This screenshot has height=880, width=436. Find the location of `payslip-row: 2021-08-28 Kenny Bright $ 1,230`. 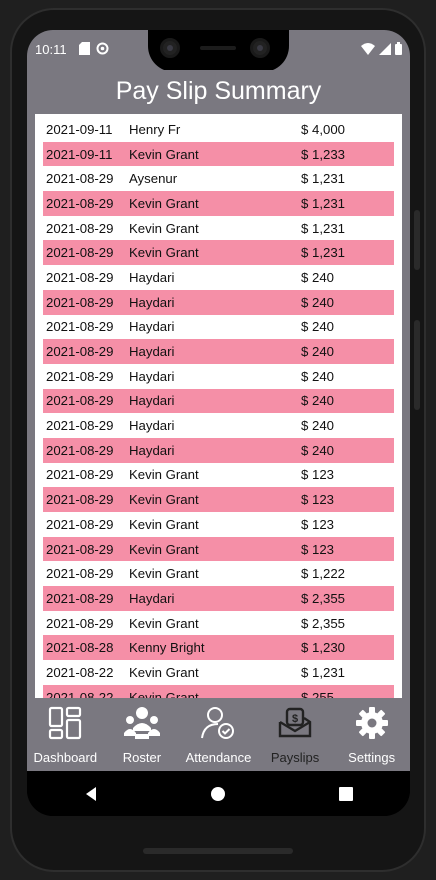

payslip-row: 2021-08-28 Kenny Bright $ 1,230 is located at coordinates (218, 648).